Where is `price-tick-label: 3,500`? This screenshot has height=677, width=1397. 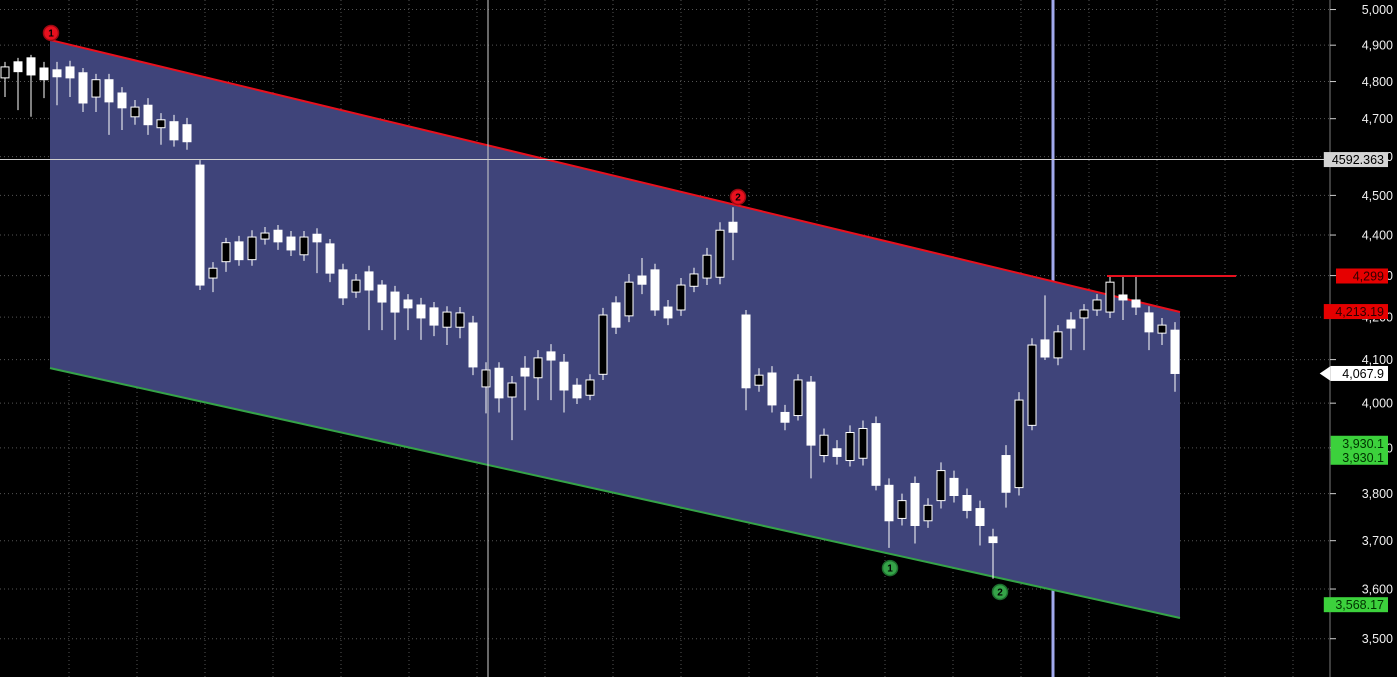 price-tick-label: 3,500 is located at coordinates (1377, 639).